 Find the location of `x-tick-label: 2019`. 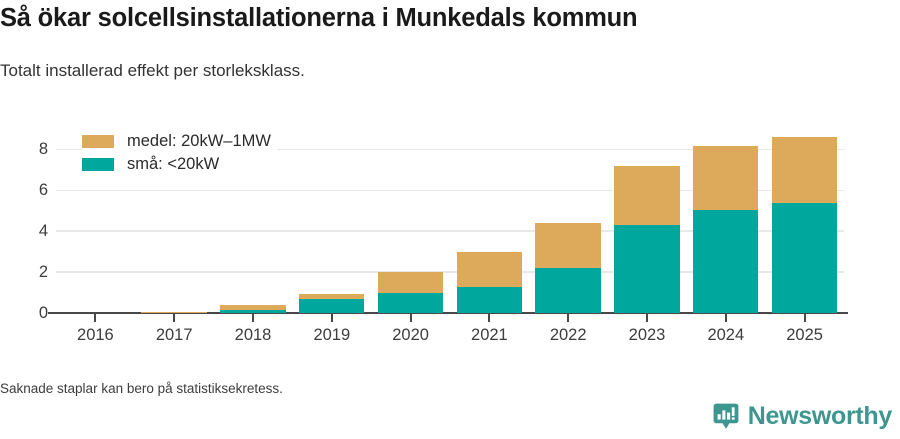

x-tick-label: 2019 is located at coordinates (332, 335).